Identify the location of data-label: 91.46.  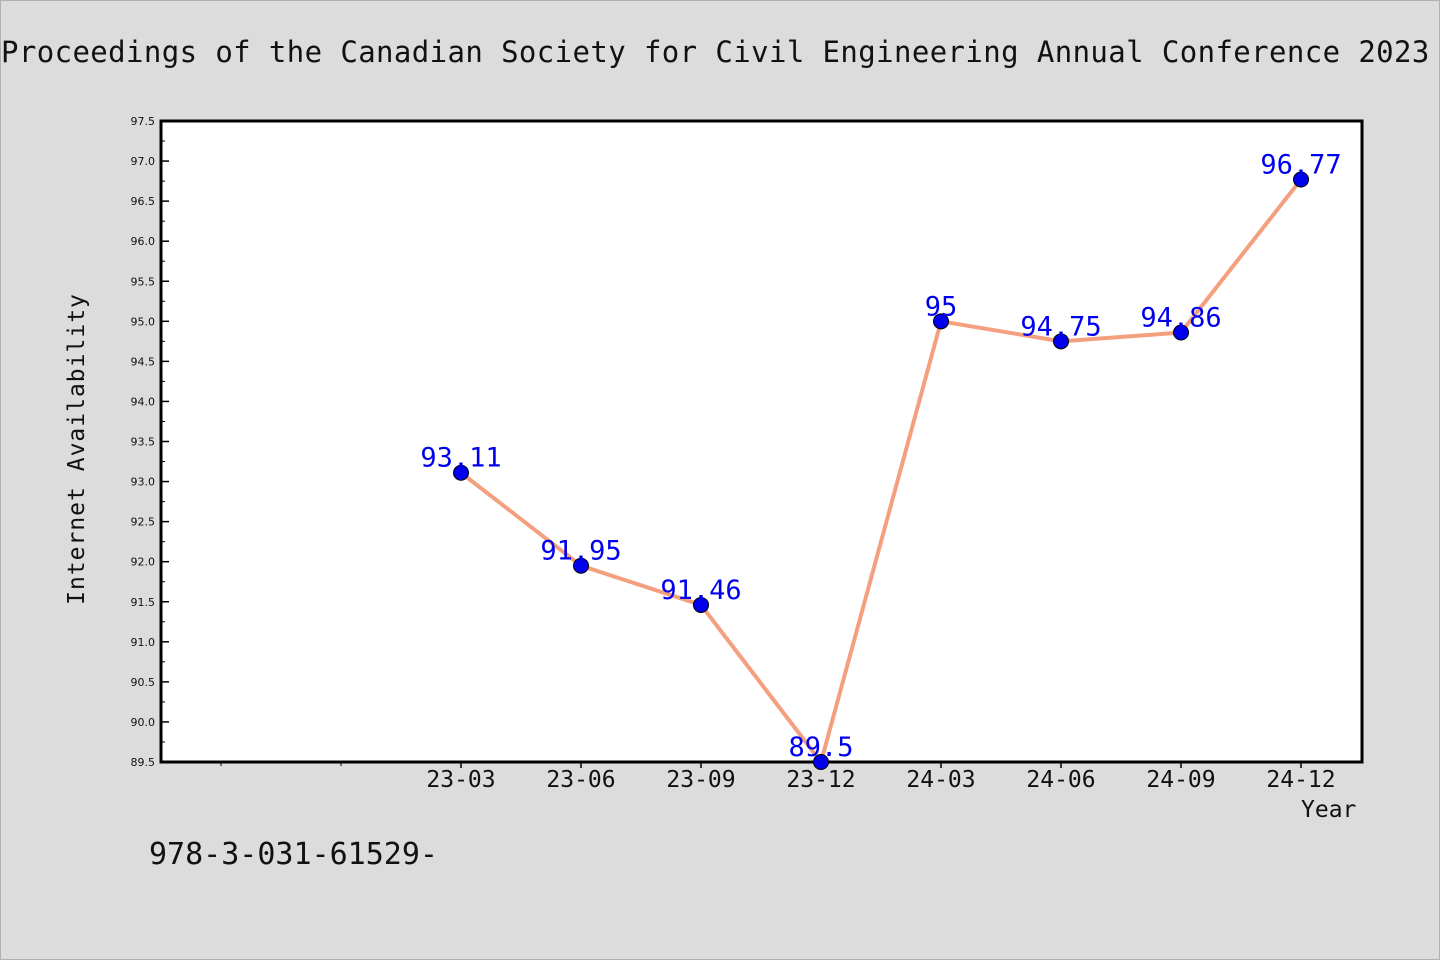
(700, 590).